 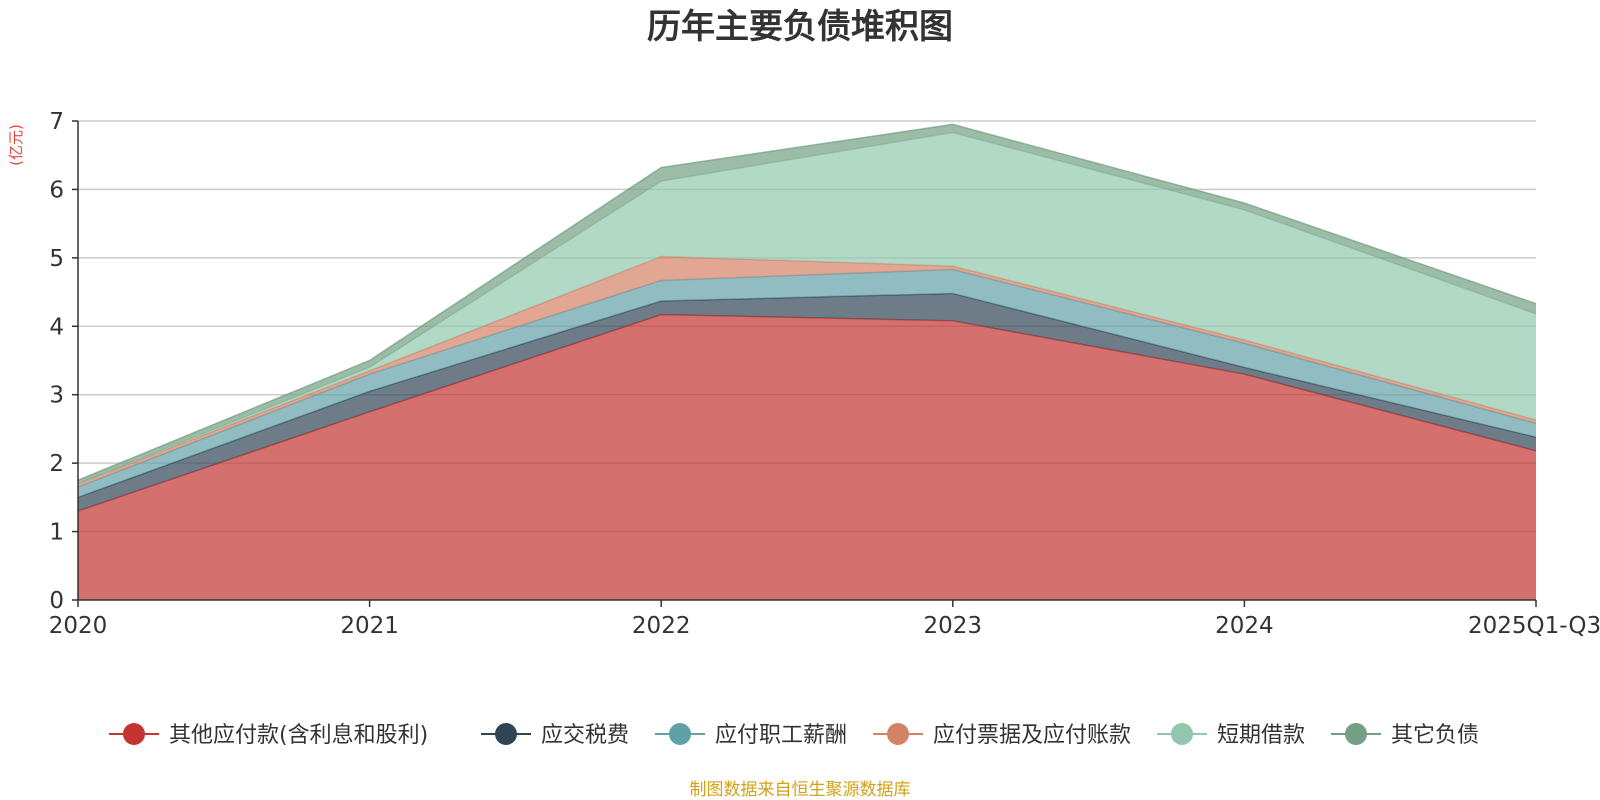 I want to click on y-tick-label: 2, so click(x=56, y=464).